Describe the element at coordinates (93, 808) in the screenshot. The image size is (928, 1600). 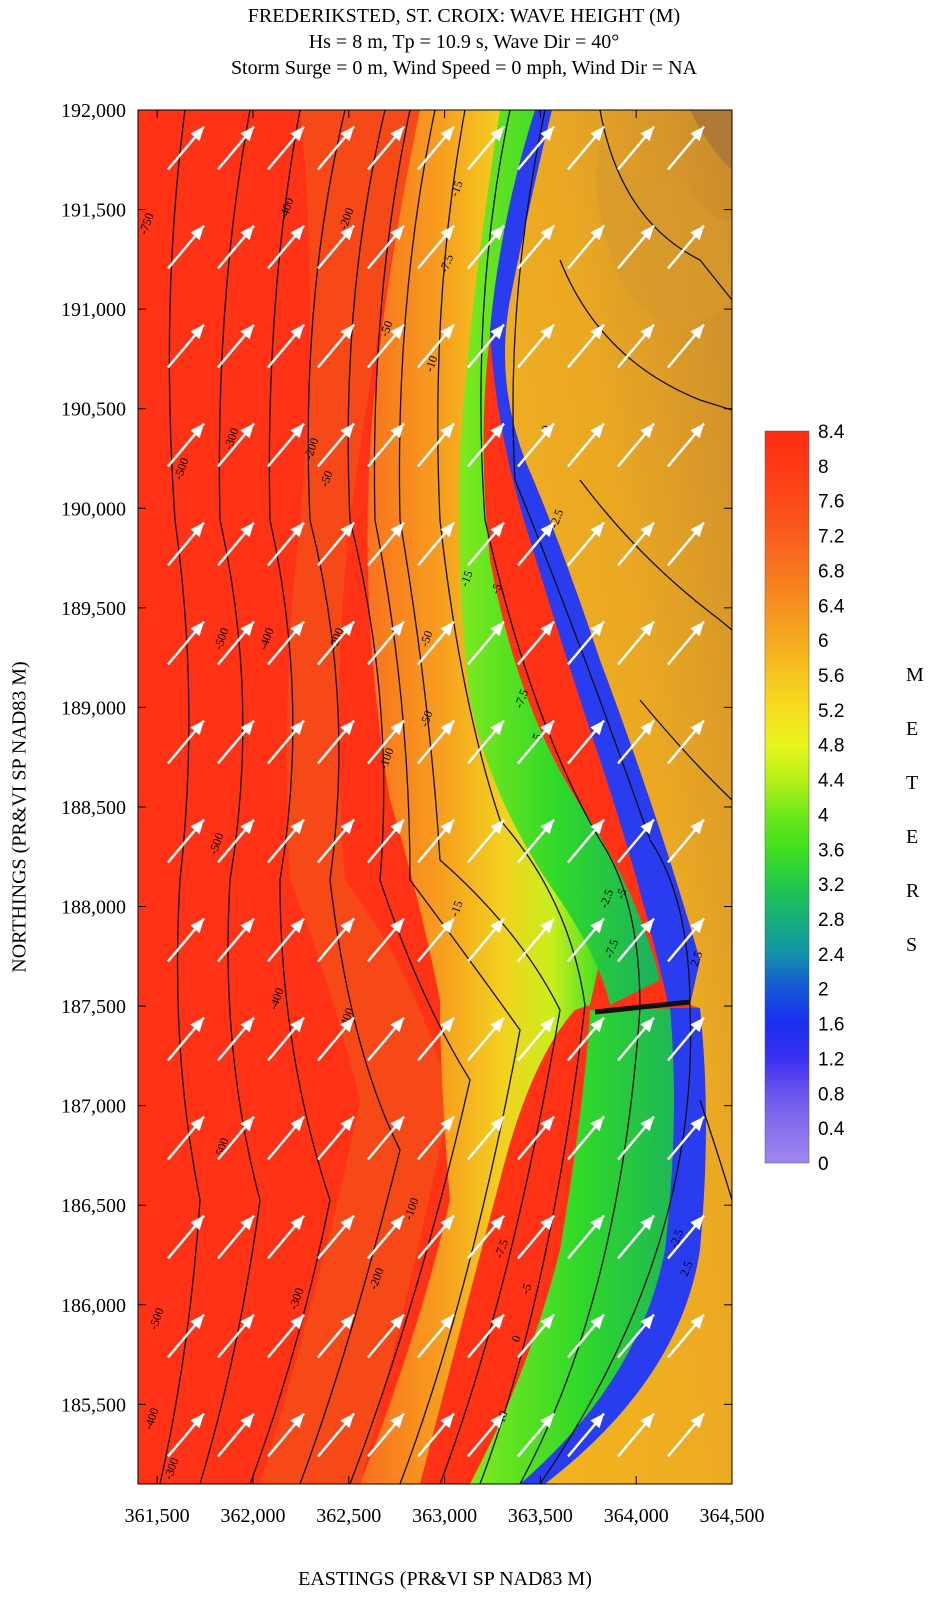
I see `y-tick-label: 188,500` at that location.